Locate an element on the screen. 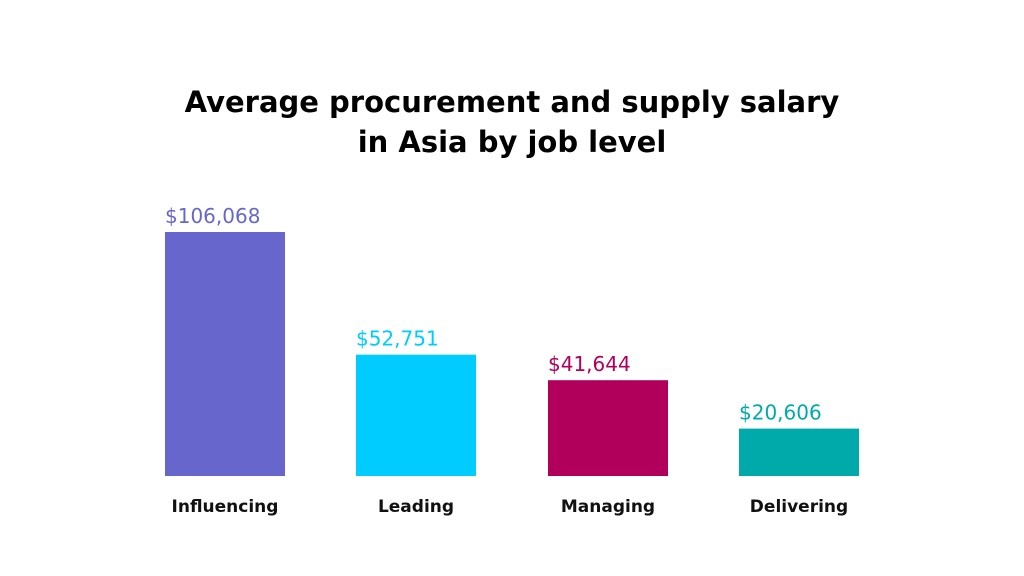  category-label-leading: Leading is located at coordinates (416, 507).